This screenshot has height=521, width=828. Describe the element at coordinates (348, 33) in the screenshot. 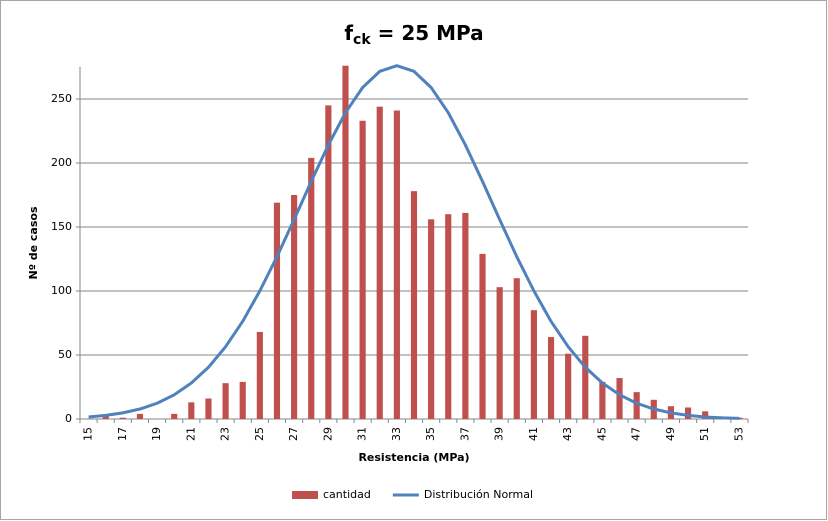

I see `title-main: f` at that location.